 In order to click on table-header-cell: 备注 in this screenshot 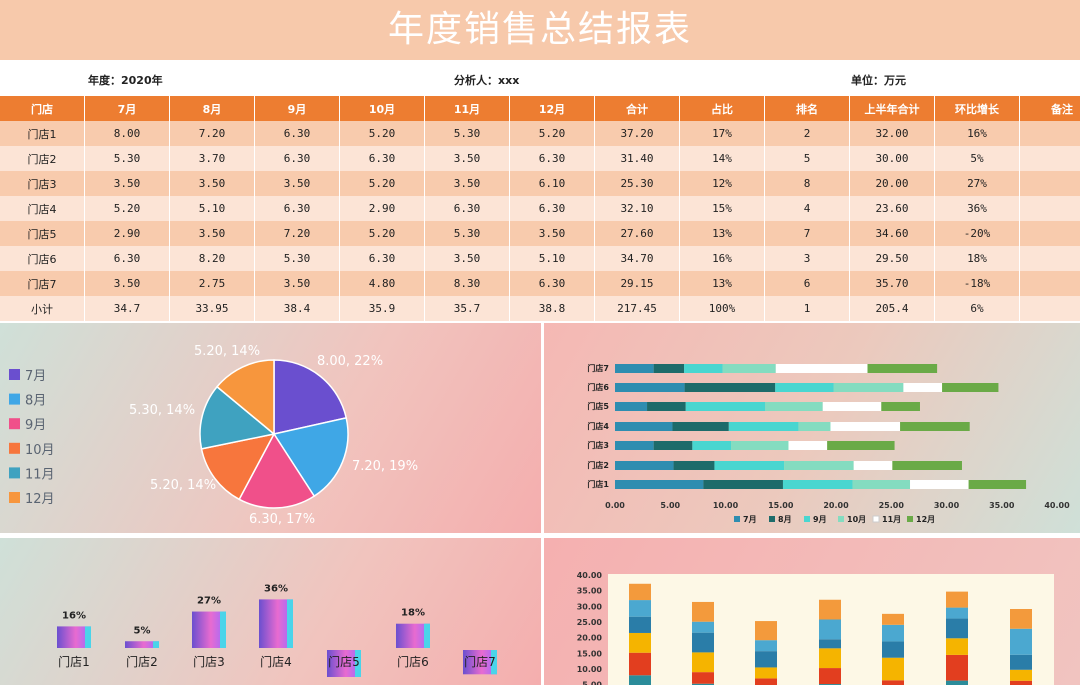, I will do `click(1049, 108)`.